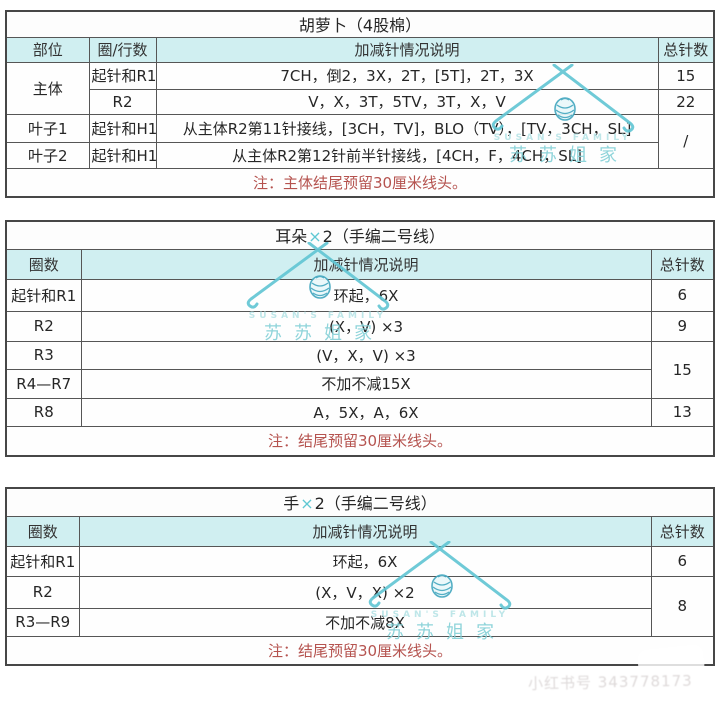 Image resolution: width=720 pixels, height=713 pixels. I want to click on carrot-table-title: 胡萝卜（4股棉）, so click(360, 24).